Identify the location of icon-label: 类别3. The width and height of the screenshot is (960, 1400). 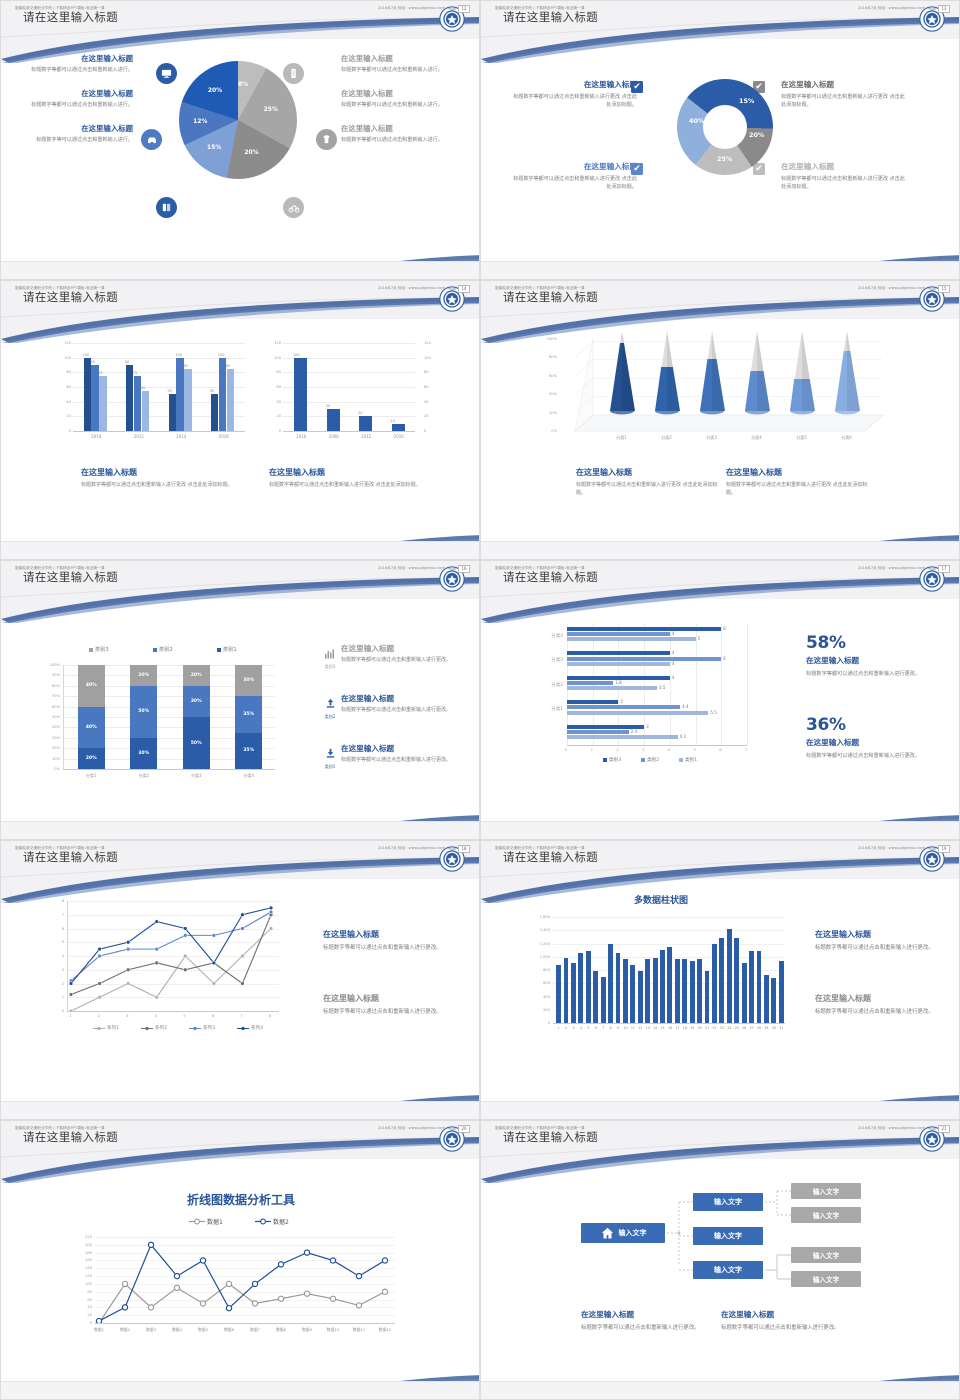
(330, 666).